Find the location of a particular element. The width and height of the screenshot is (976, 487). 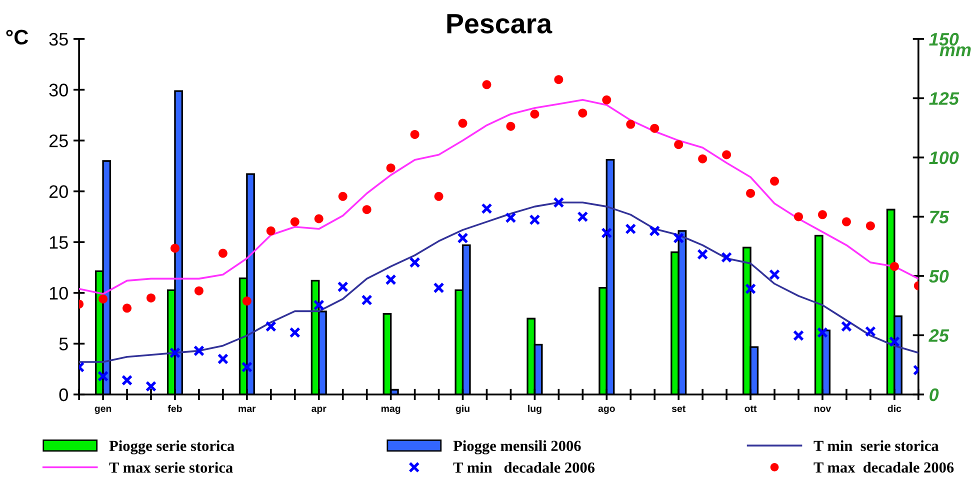

y-axis-title: °C is located at coordinates (17, 37).